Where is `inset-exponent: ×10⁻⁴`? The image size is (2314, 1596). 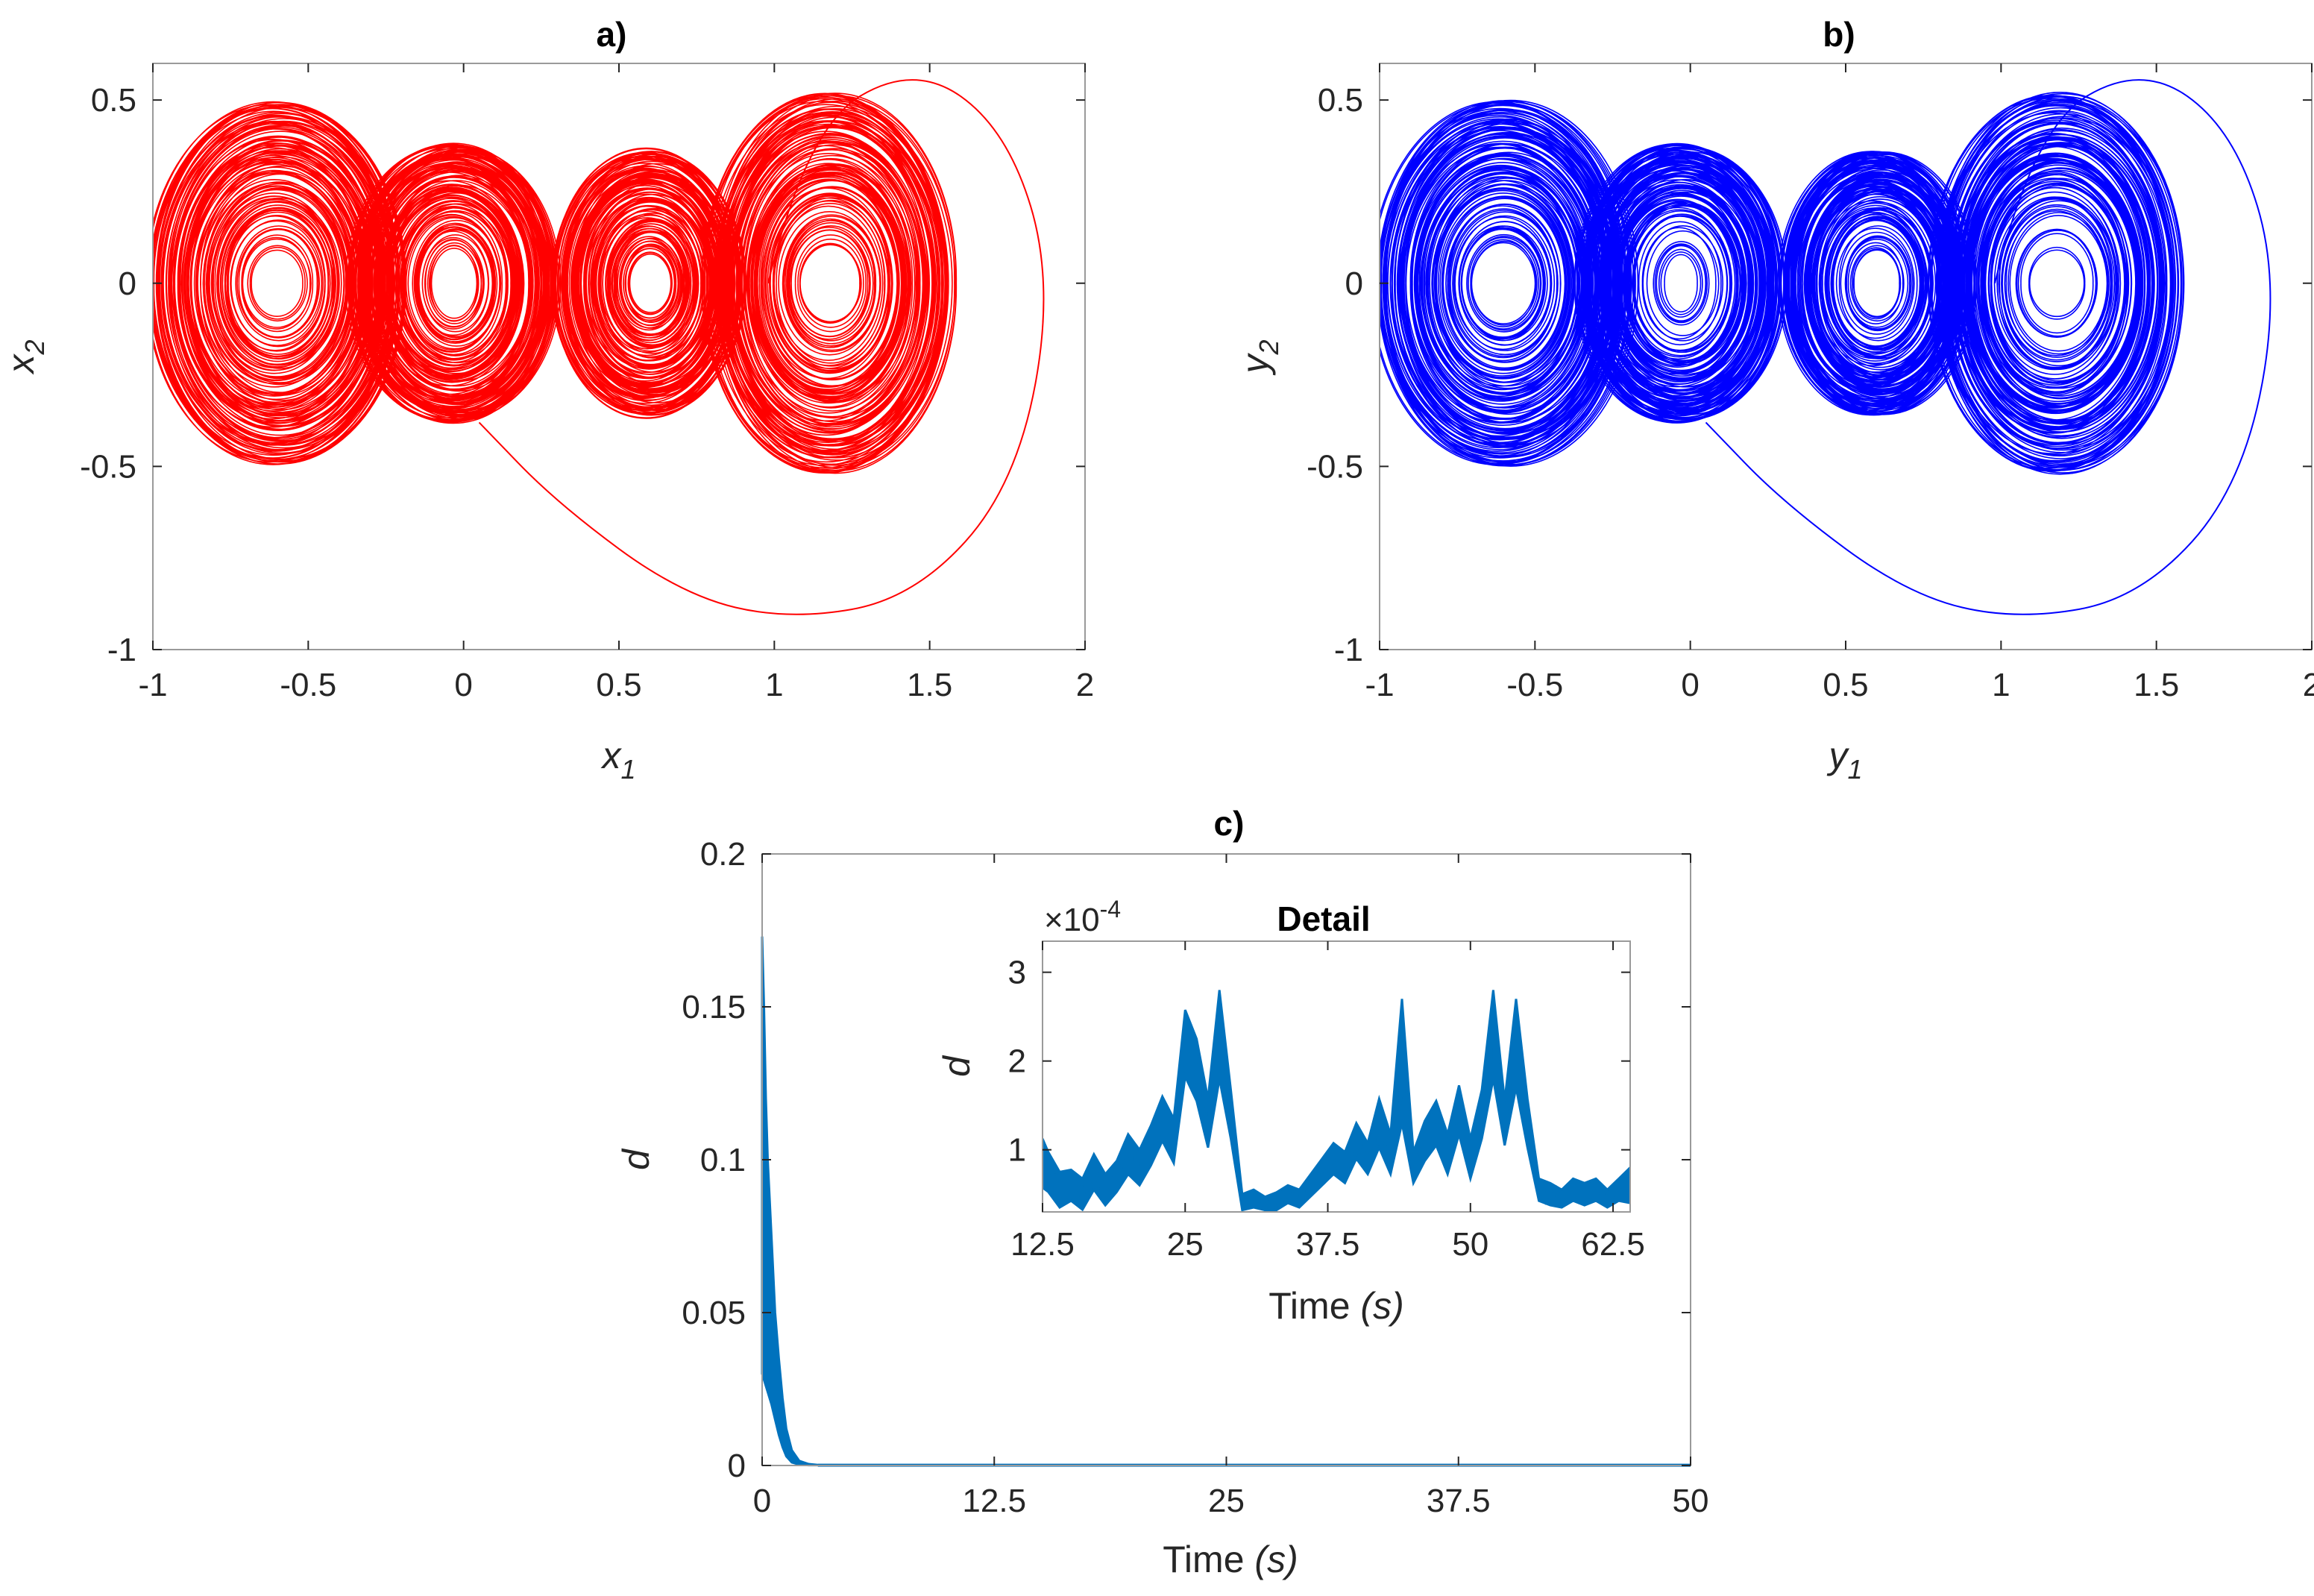 inset-exponent: ×10⁻⁴ is located at coordinates (1083, 917).